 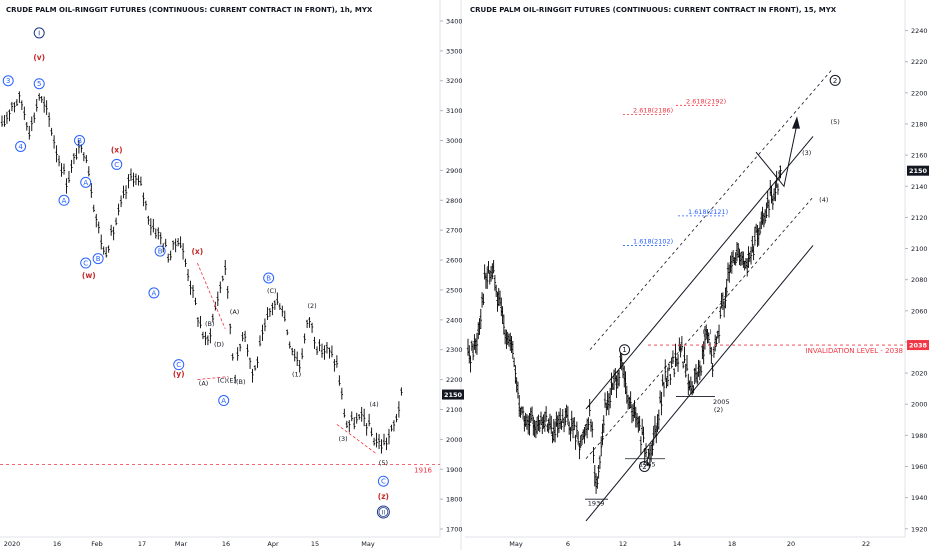 I want to click on y-tick-label-15m: 2000, so click(x=919, y=405).